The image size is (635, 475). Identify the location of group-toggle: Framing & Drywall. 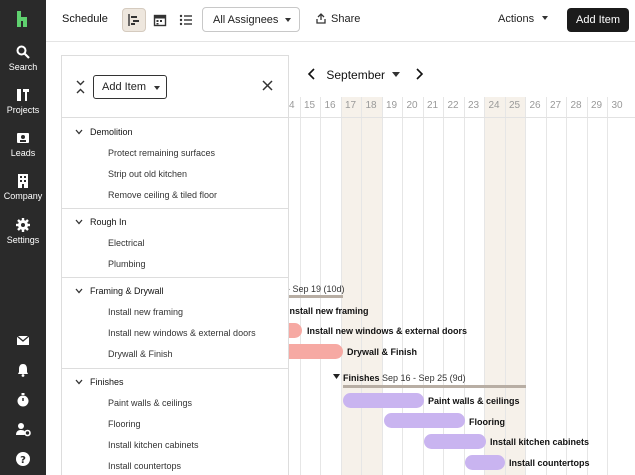
(119, 291).